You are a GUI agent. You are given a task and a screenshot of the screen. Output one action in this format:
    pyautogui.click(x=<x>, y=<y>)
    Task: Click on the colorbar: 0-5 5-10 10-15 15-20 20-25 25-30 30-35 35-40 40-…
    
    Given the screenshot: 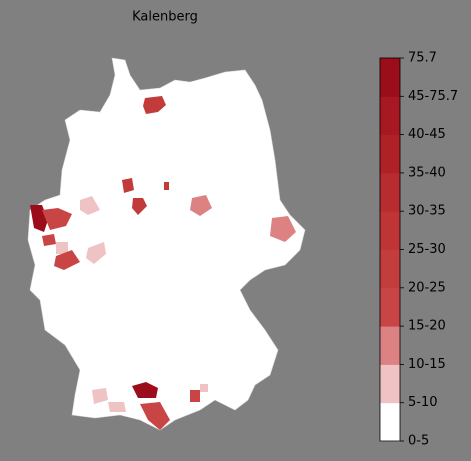 What is the action you would take?
    pyautogui.click(x=418, y=250)
    